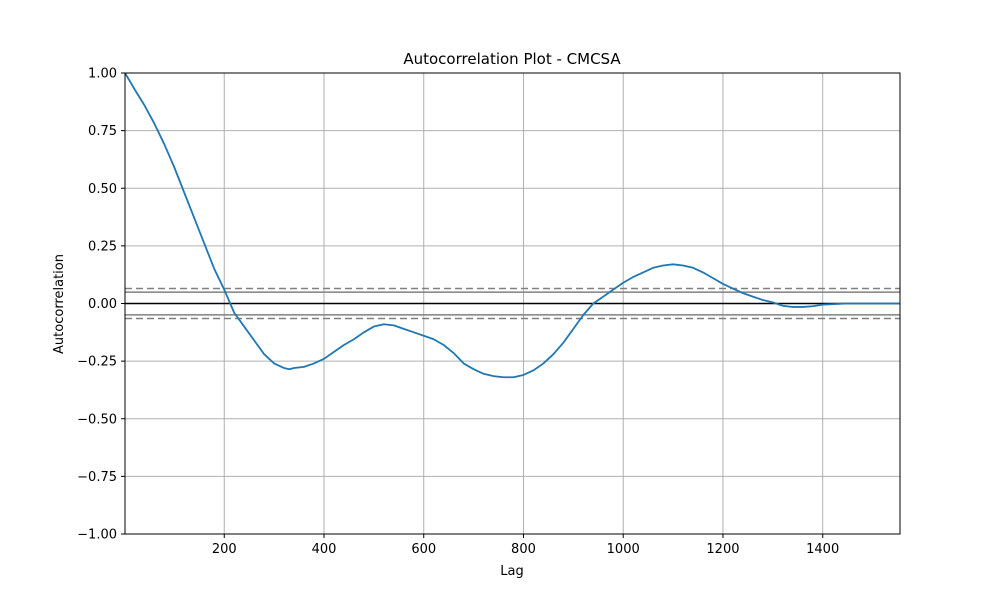  Describe the element at coordinates (102, 246) in the screenshot. I see `y-tick-label-5: 0.25` at that location.